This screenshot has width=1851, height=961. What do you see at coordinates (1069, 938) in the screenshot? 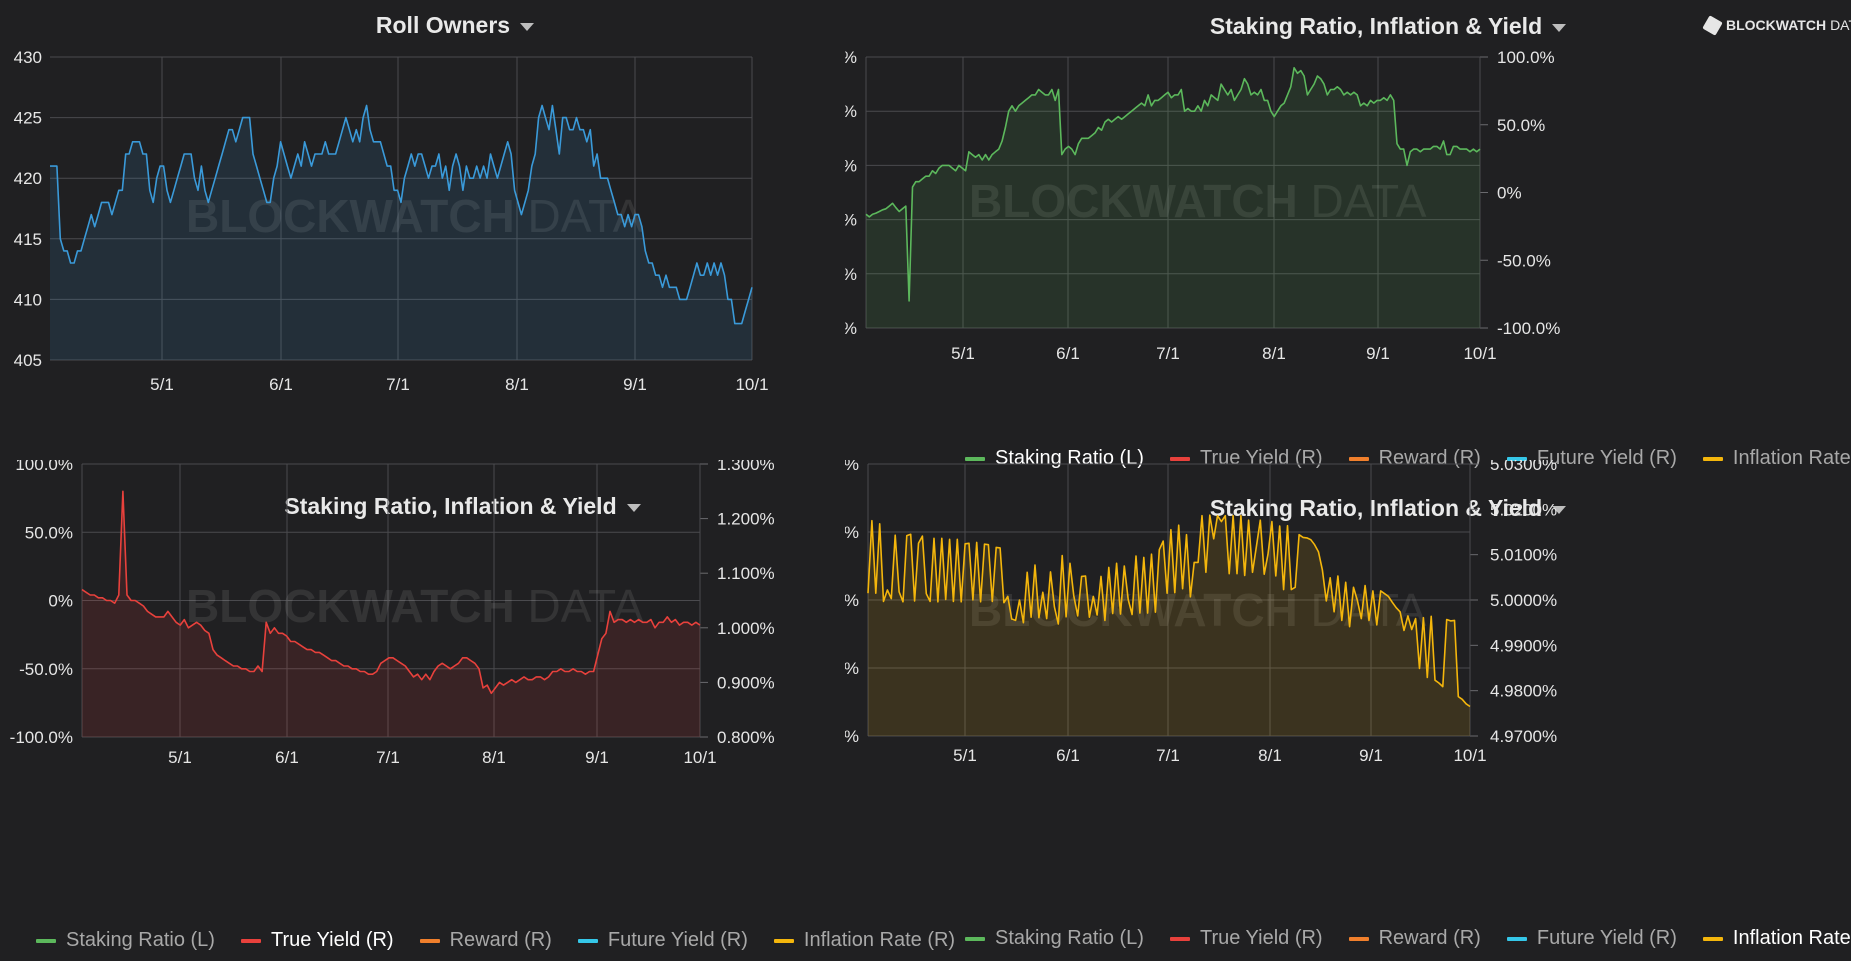
I see `legend-label: Staking Ratio (L)` at bounding box center [1069, 938].